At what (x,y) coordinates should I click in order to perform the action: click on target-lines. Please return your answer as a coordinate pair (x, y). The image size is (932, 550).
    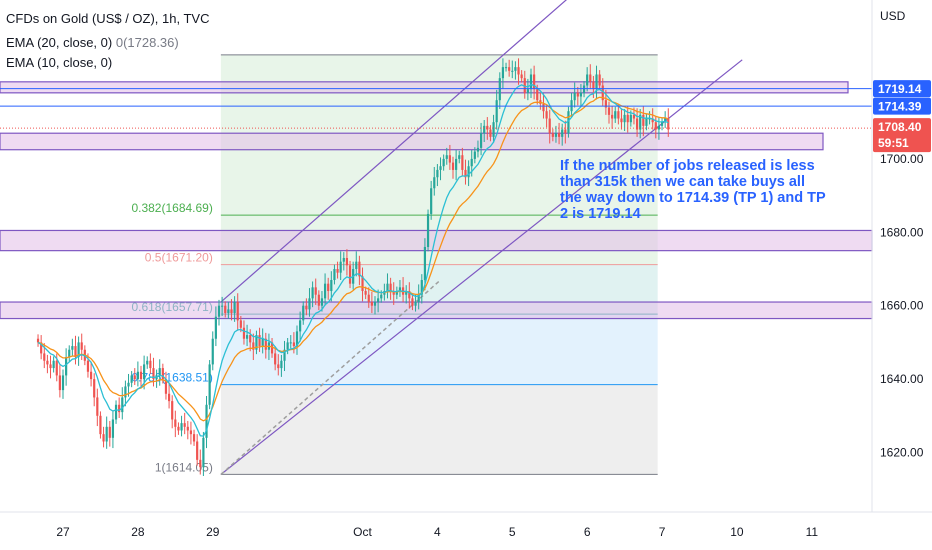
    Looking at the image, I should click on (436, 108).